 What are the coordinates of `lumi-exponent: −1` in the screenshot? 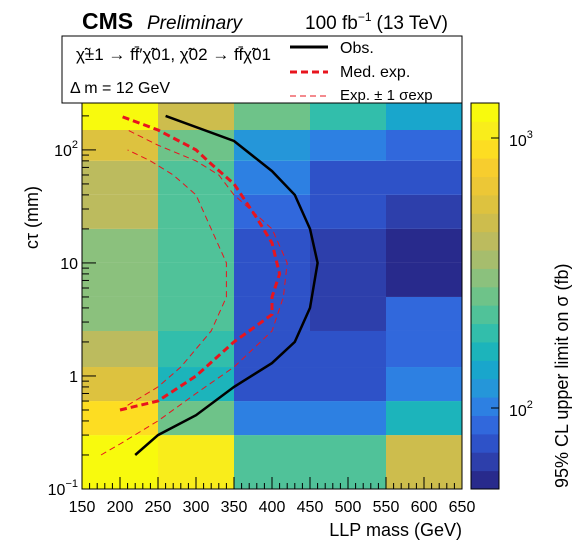 It's located at (365, 17).